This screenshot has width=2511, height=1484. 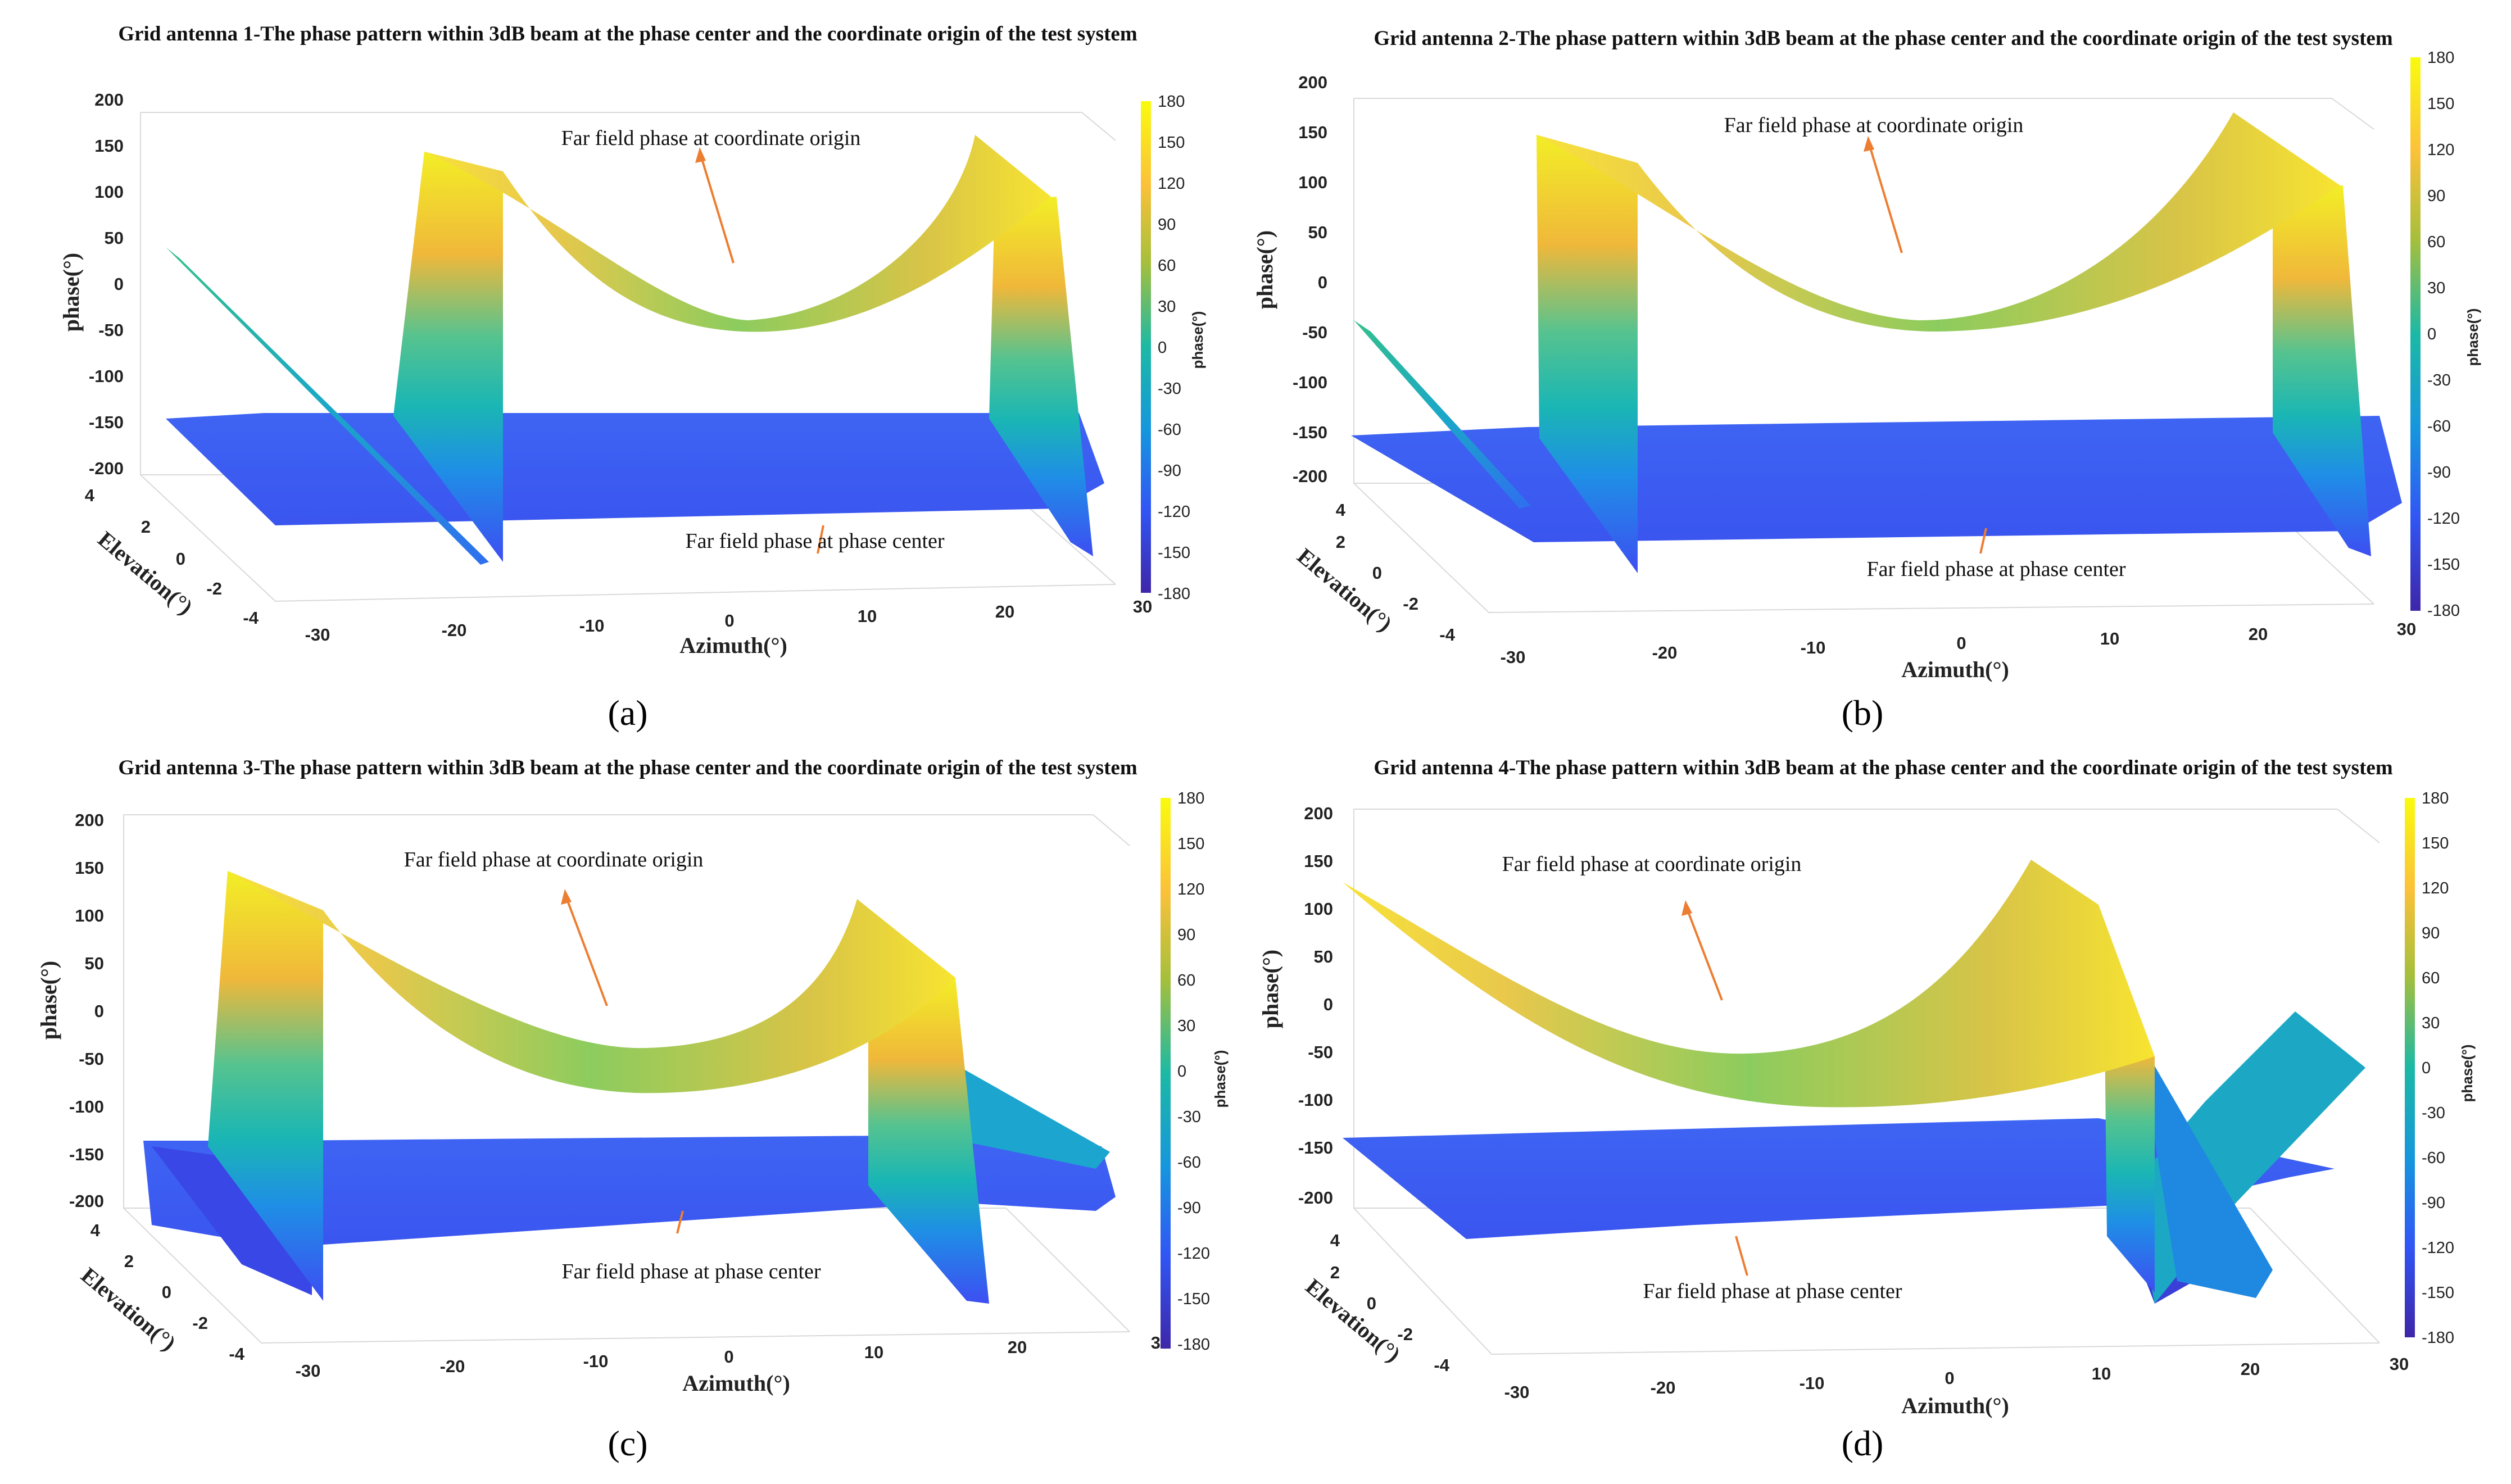 I want to click on panel-letter: (a), so click(x=627, y=713).